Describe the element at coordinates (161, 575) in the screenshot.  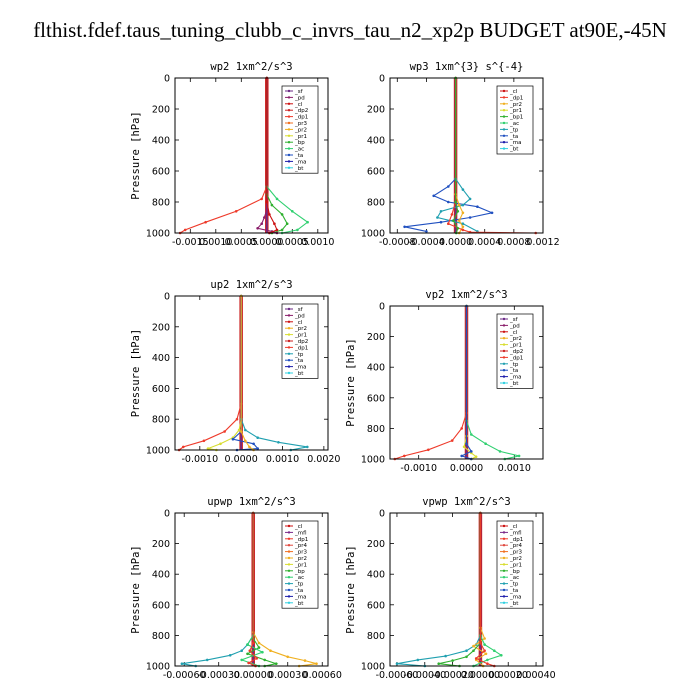
I see `y-tick-label: 400` at that location.